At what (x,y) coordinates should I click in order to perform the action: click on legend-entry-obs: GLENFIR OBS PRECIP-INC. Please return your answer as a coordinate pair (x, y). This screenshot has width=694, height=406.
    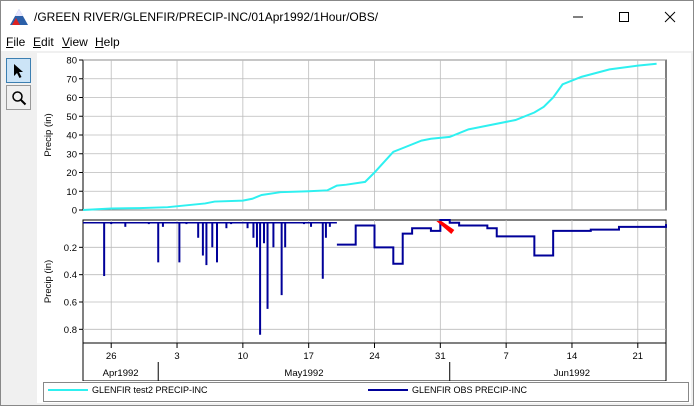
    Looking at the image, I should click on (447, 390).